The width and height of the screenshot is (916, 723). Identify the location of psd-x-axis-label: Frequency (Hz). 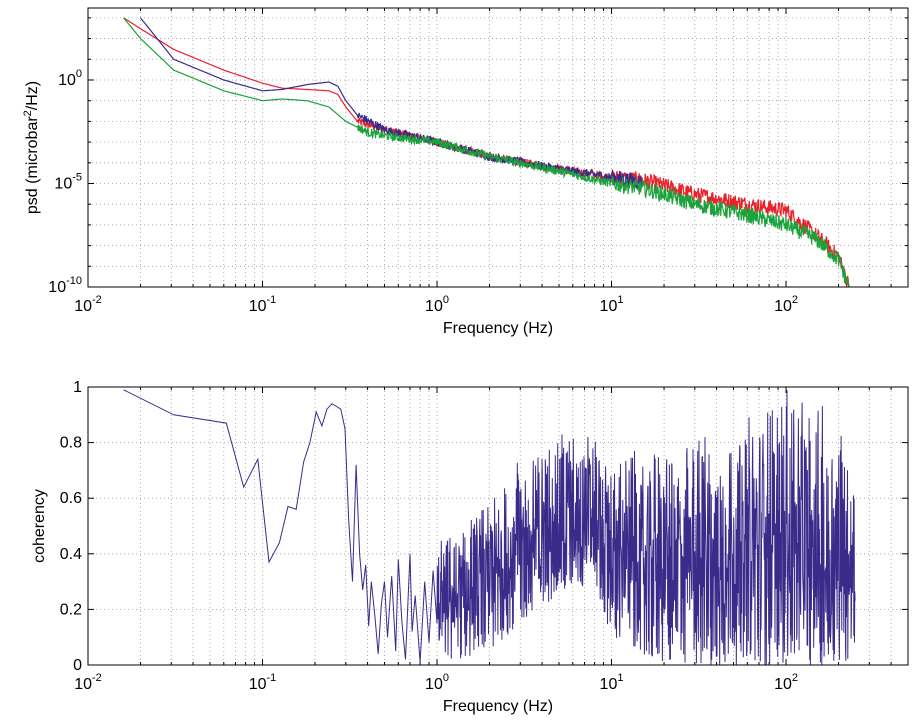
(498, 328).